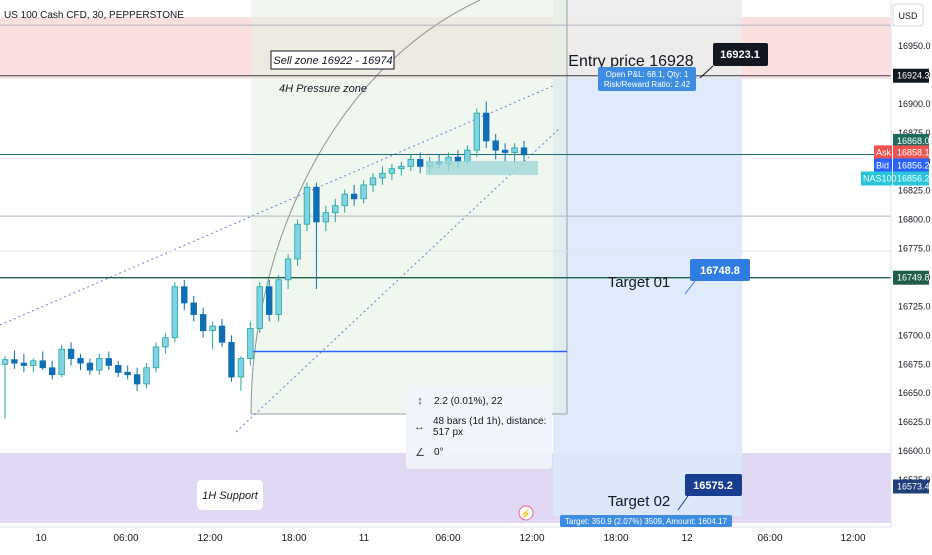  I want to click on support-label-box, so click(230, 495).